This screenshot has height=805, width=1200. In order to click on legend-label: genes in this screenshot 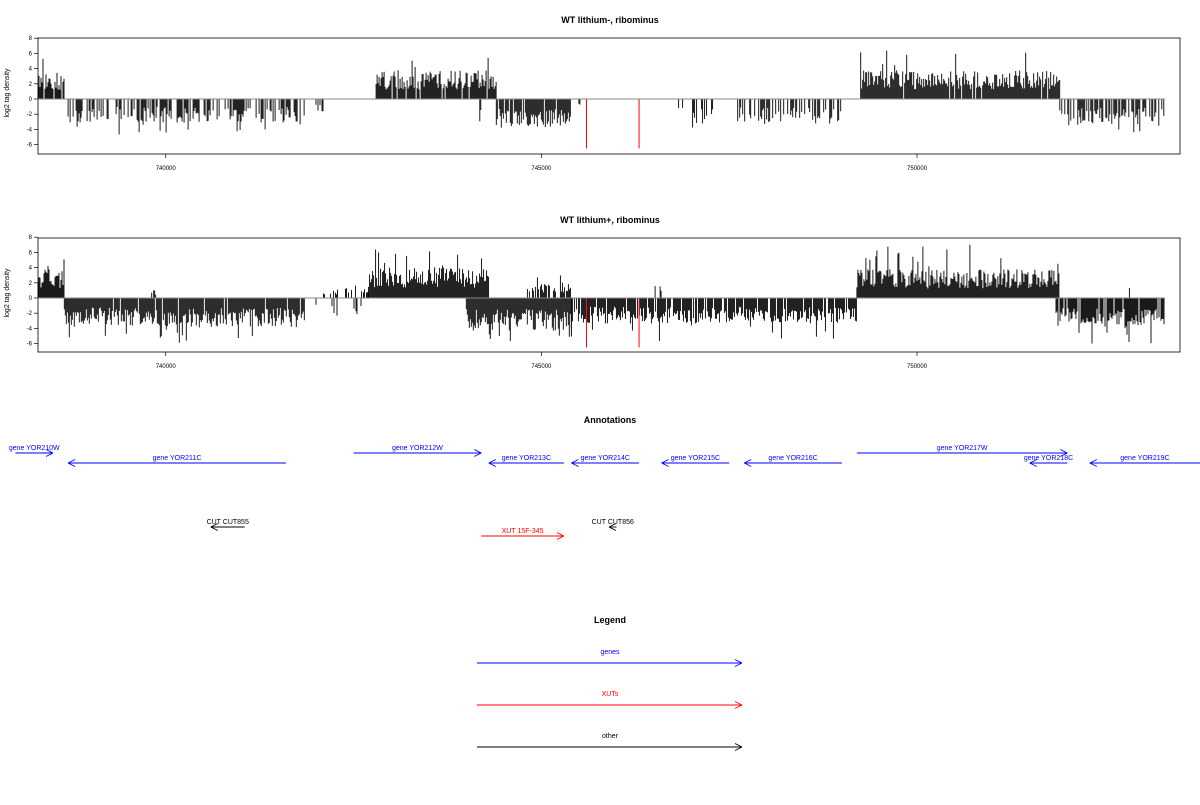, I will do `click(610, 652)`.